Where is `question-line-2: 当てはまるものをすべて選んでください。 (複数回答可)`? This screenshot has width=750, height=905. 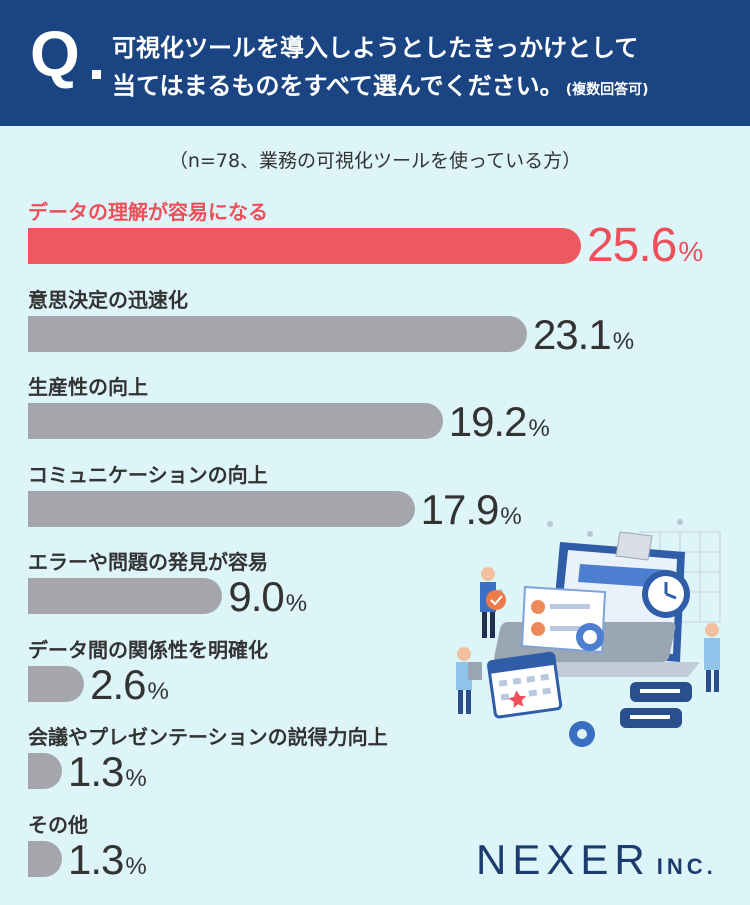 question-line-2: 当てはまるものをすべて選んでください。 (複数回答可) is located at coordinates (380, 83).